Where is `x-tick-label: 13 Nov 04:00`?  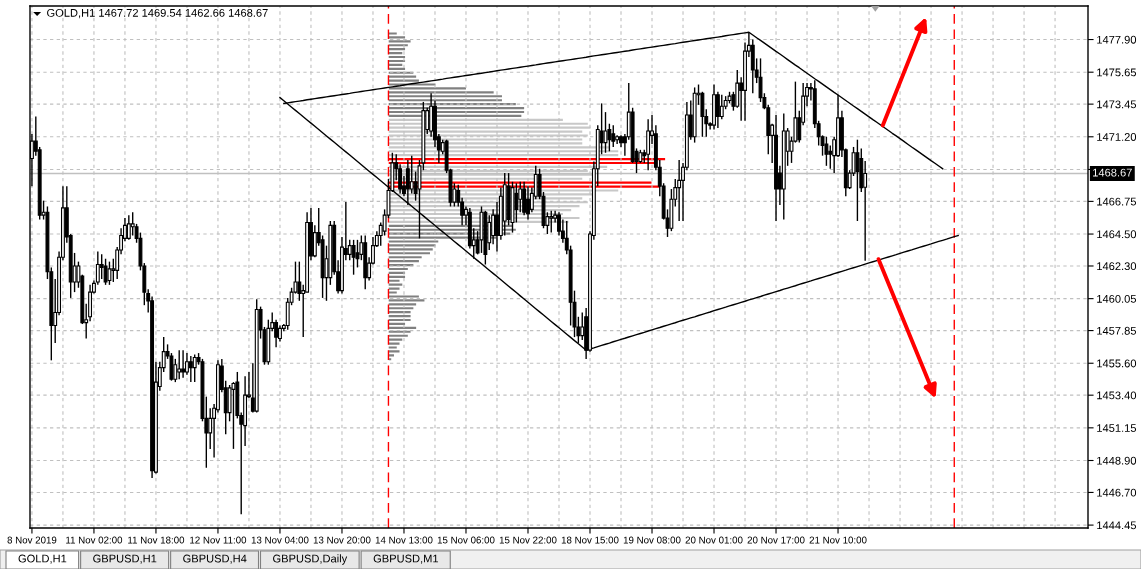 x-tick-label: 13 Nov 04:00 is located at coordinates (280, 540).